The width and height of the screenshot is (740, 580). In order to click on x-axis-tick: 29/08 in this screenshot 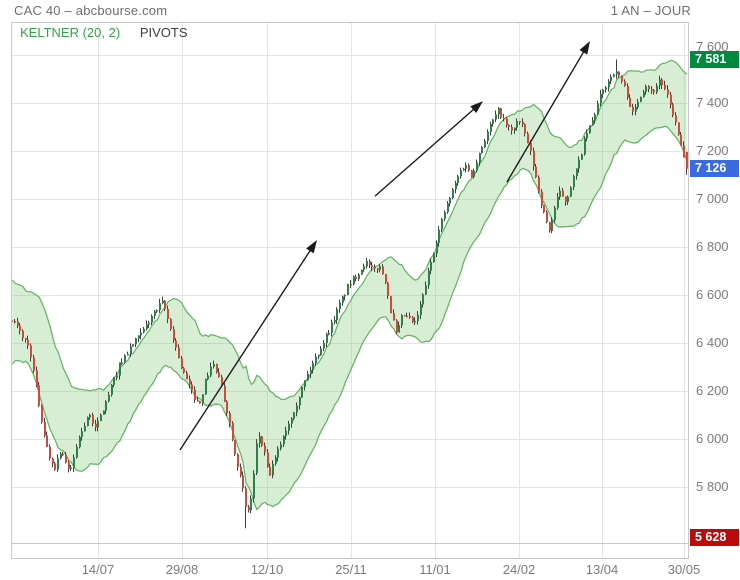, I will do `click(182, 569)`.